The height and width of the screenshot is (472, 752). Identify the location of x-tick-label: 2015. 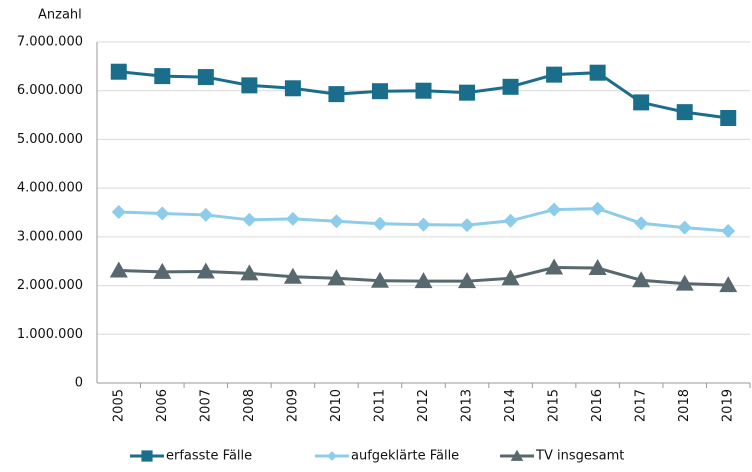
(554, 405).